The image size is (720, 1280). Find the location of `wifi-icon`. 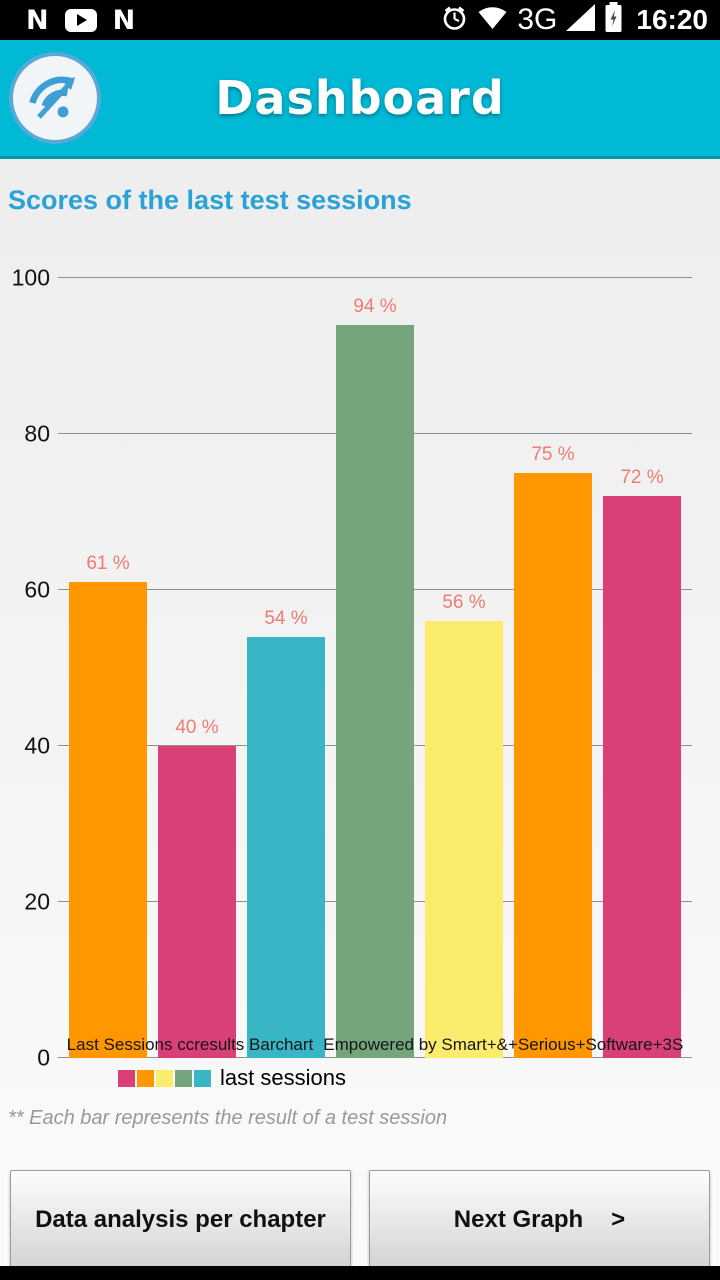

wifi-icon is located at coordinates (492, 20).